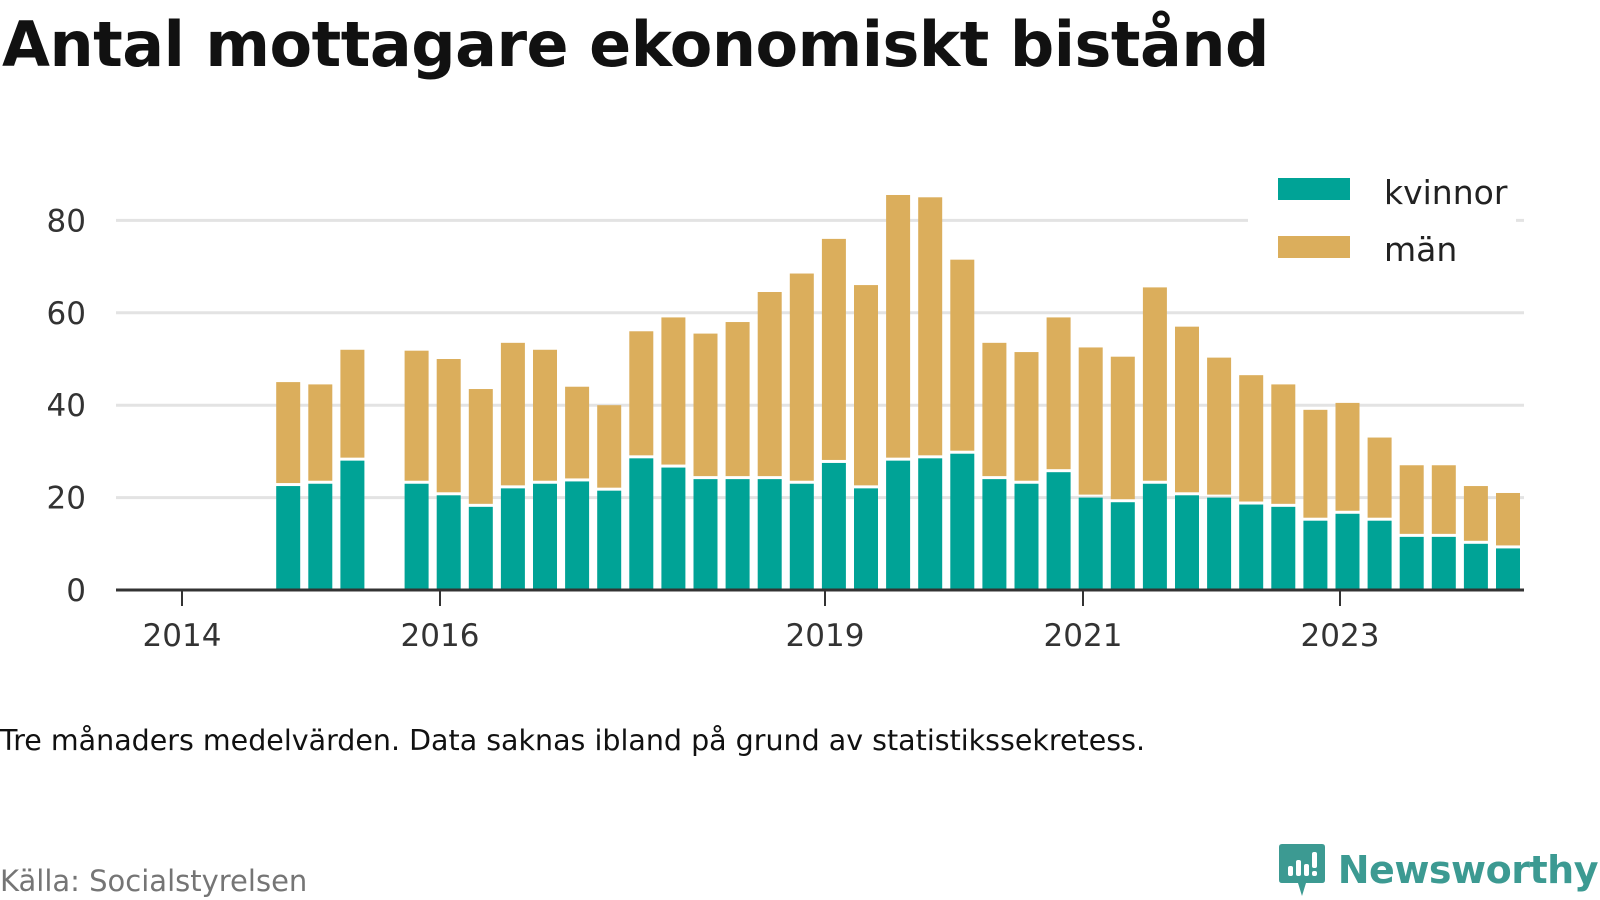  I want to click on axes: 2014 2016 2019 2021 2023, so click(820, 621).